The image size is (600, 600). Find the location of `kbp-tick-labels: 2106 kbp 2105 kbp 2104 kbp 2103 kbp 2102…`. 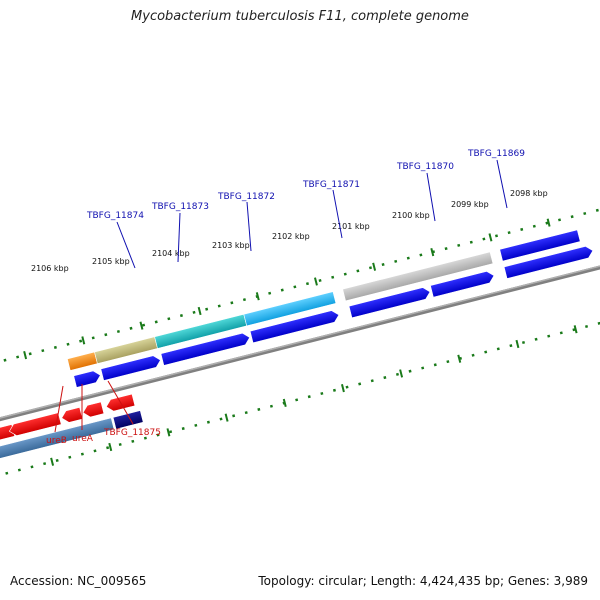

kbp-tick-labels: 2106 kbp 2105 kbp 2104 kbp 2103 kbp 2102… is located at coordinates (289, 231).